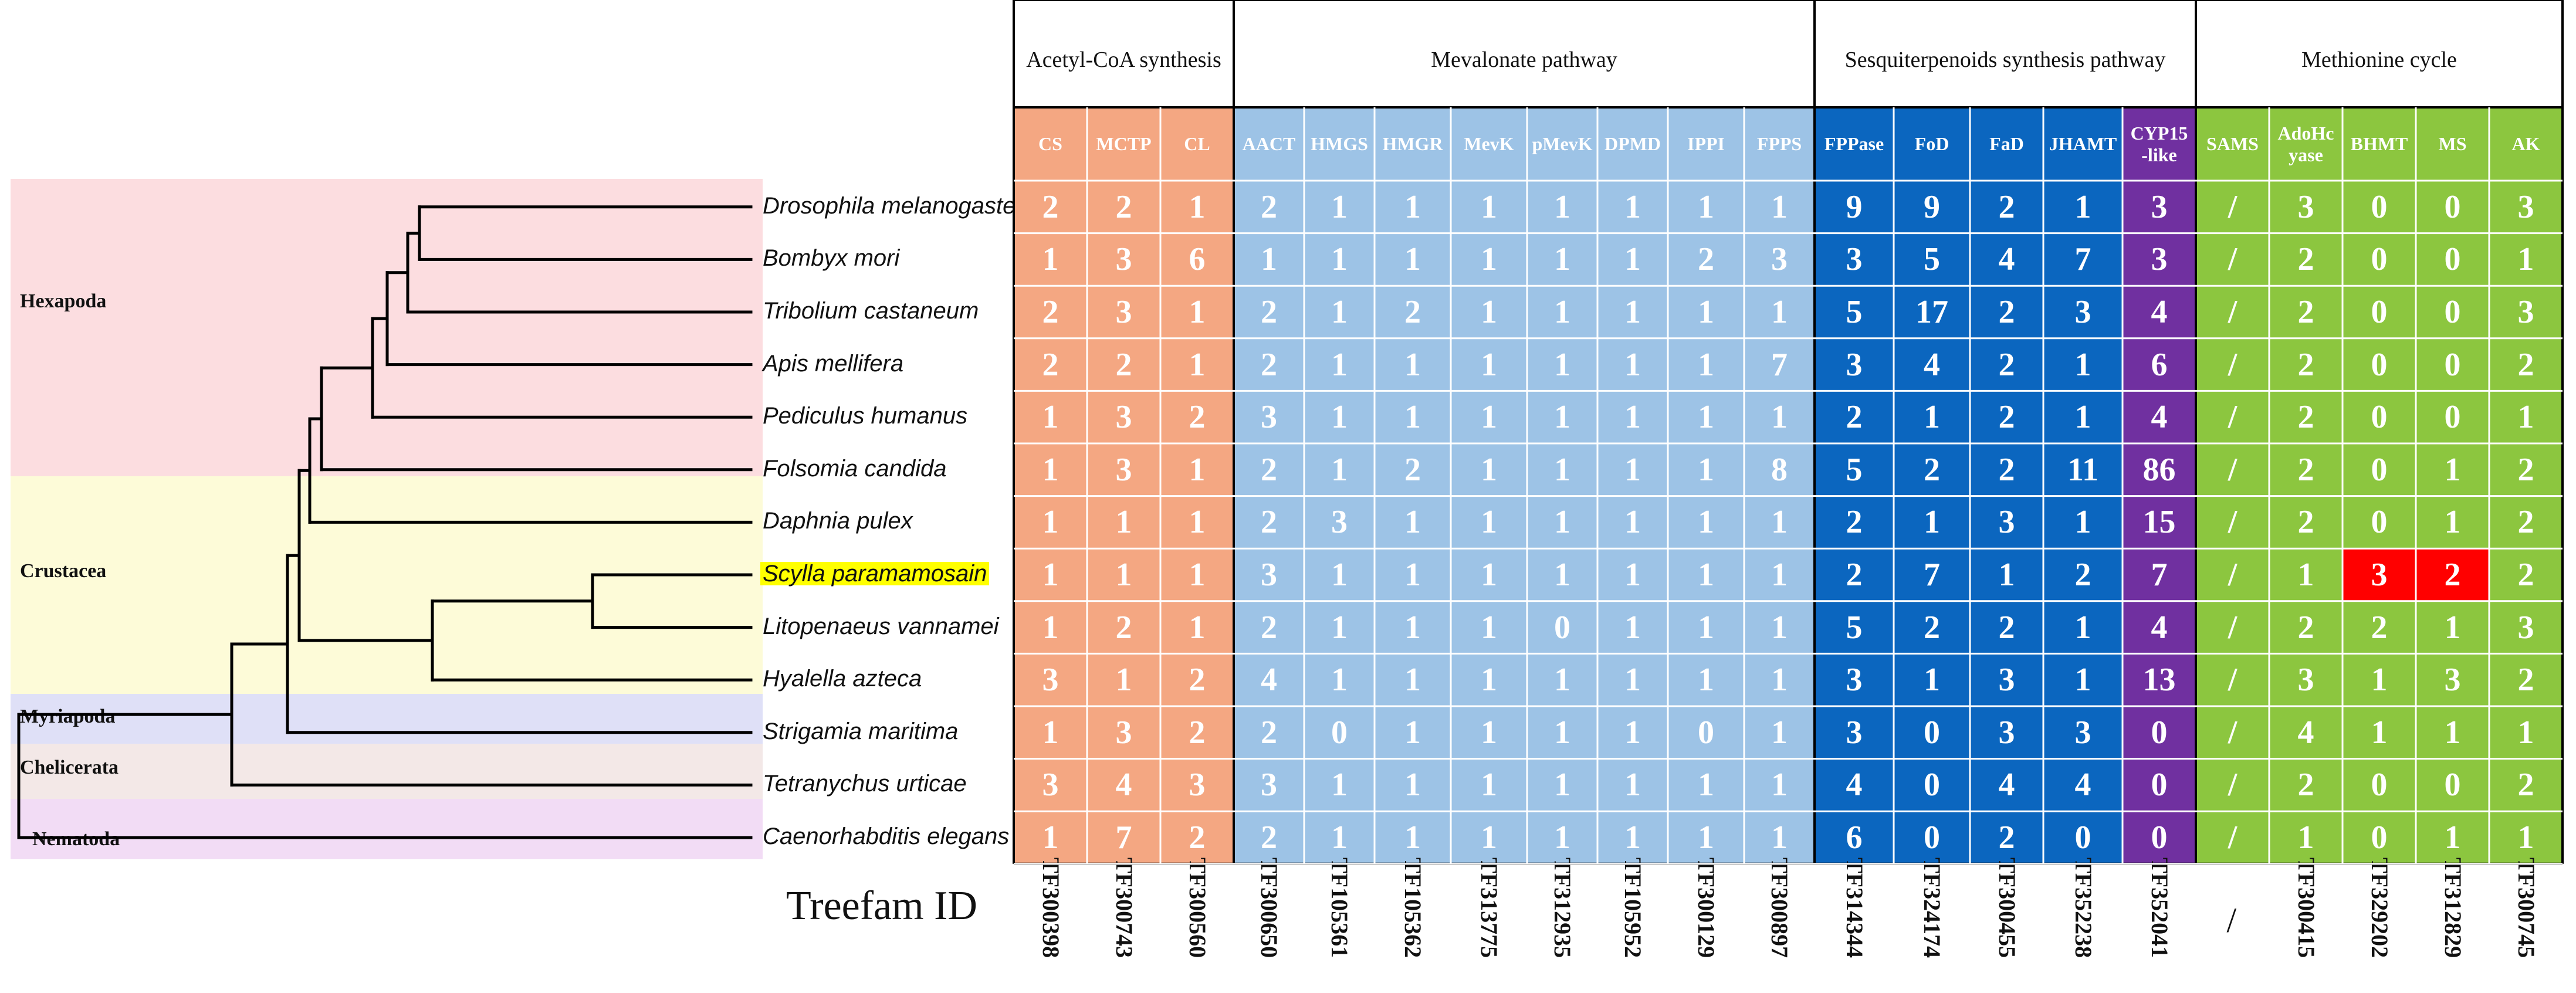  Describe the element at coordinates (2006, 144) in the screenshot. I see `gene-header: FaD` at that location.